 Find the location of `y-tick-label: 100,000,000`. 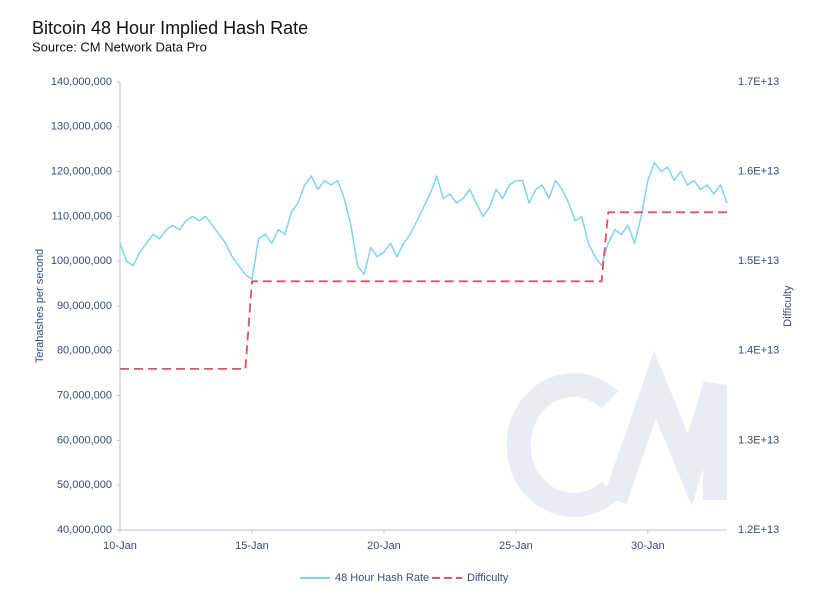

y-tick-label: 100,000,000 is located at coordinates (81, 261).